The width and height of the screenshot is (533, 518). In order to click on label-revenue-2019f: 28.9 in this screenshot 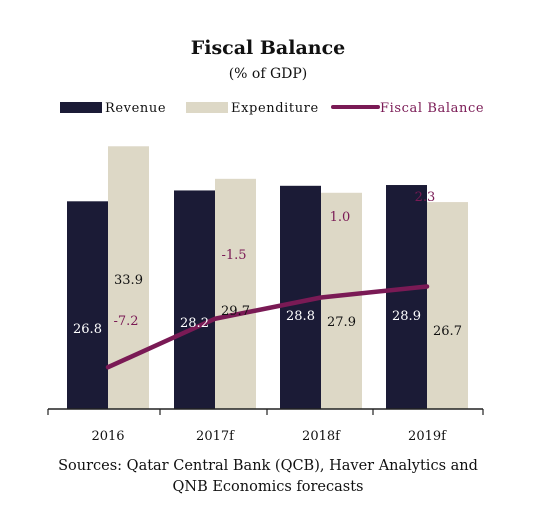, I will do `click(406, 316)`.